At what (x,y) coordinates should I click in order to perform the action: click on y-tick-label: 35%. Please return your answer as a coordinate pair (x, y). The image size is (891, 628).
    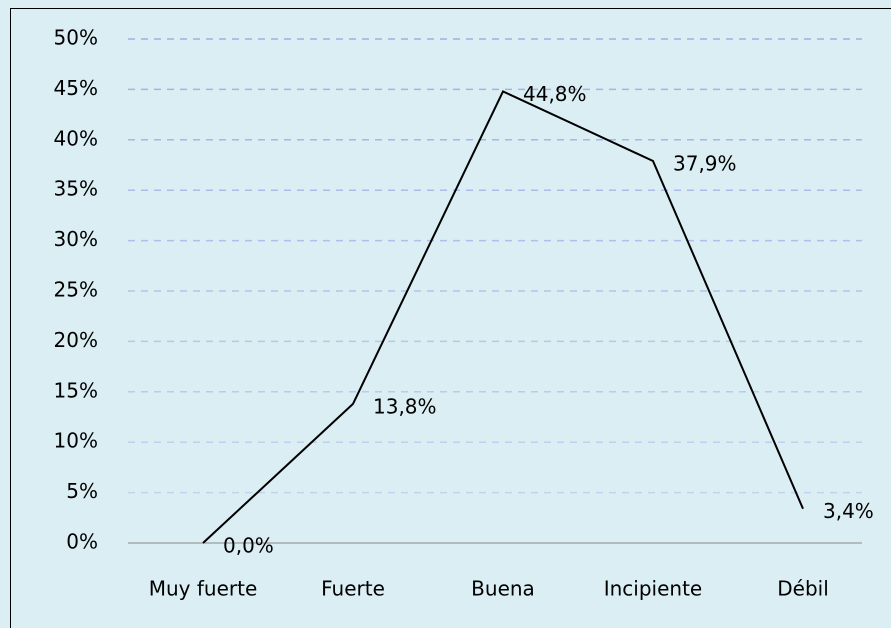
    Looking at the image, I should click on (76, 189).